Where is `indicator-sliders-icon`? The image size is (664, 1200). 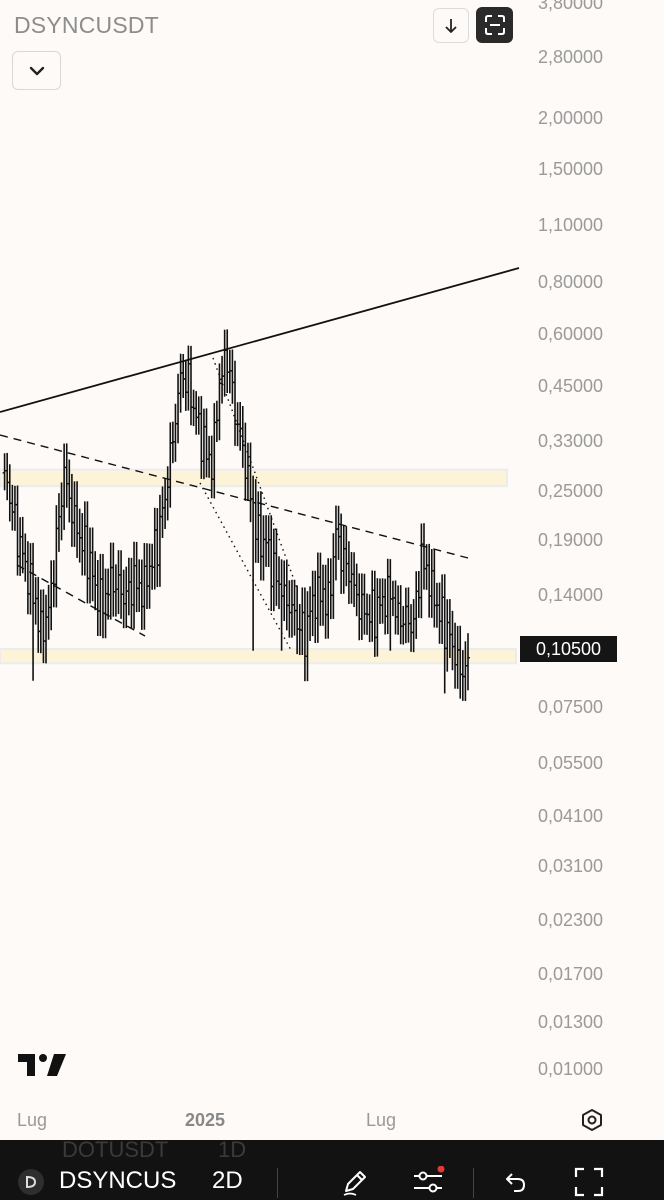
indicator-sliders-icon is located at coordinates (428, 1182).